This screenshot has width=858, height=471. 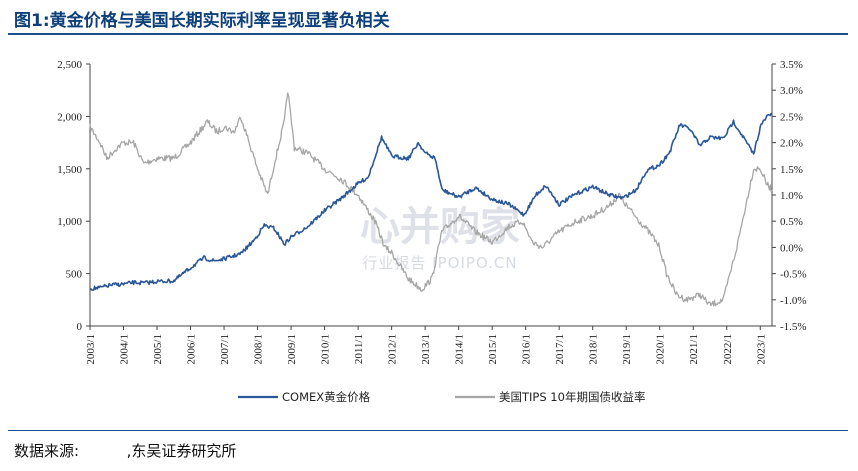 What do you see at coordinates (192, 349) in the screenshot?
I see `x-tick-label: 2006/1` at bounding box center [192, 349].